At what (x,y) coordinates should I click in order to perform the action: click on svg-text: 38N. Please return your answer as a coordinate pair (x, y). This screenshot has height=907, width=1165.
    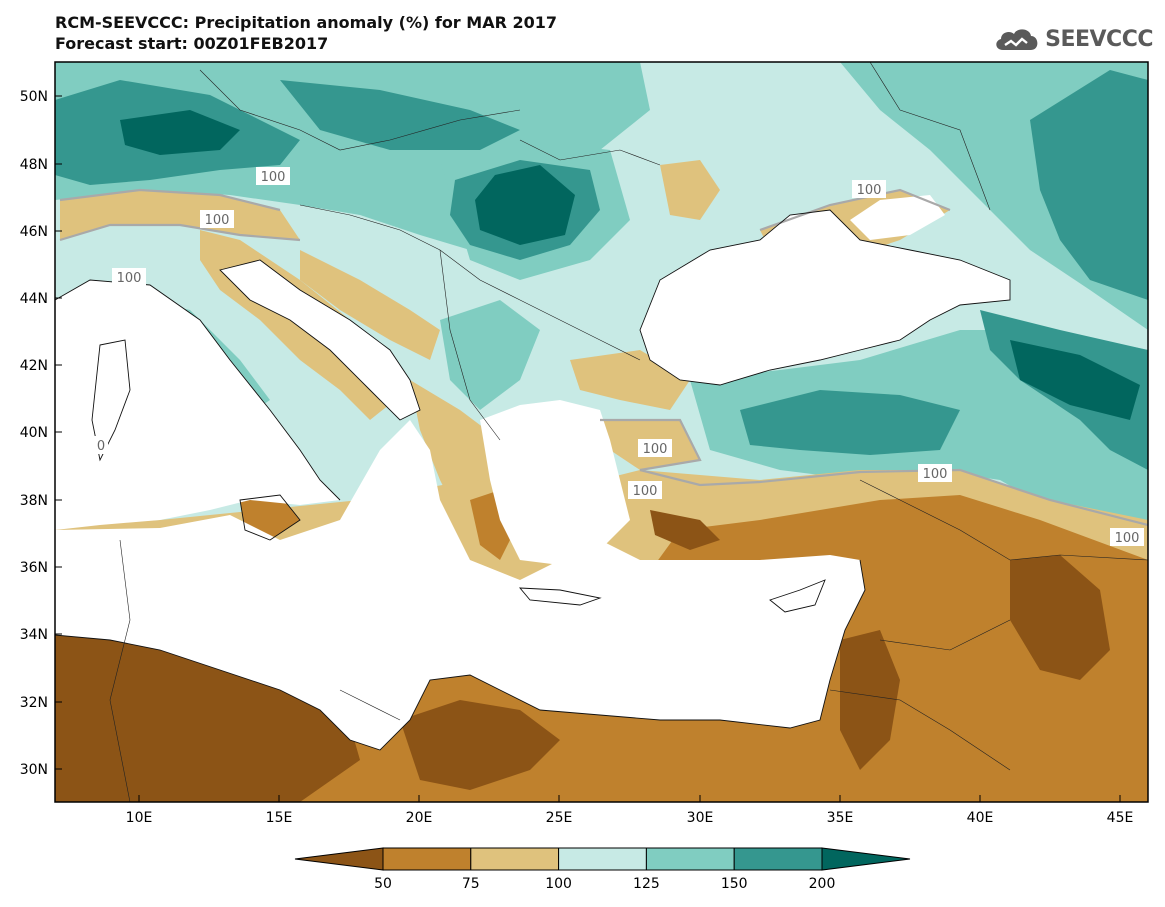
    Looking at the image, I should click on (34, 501).